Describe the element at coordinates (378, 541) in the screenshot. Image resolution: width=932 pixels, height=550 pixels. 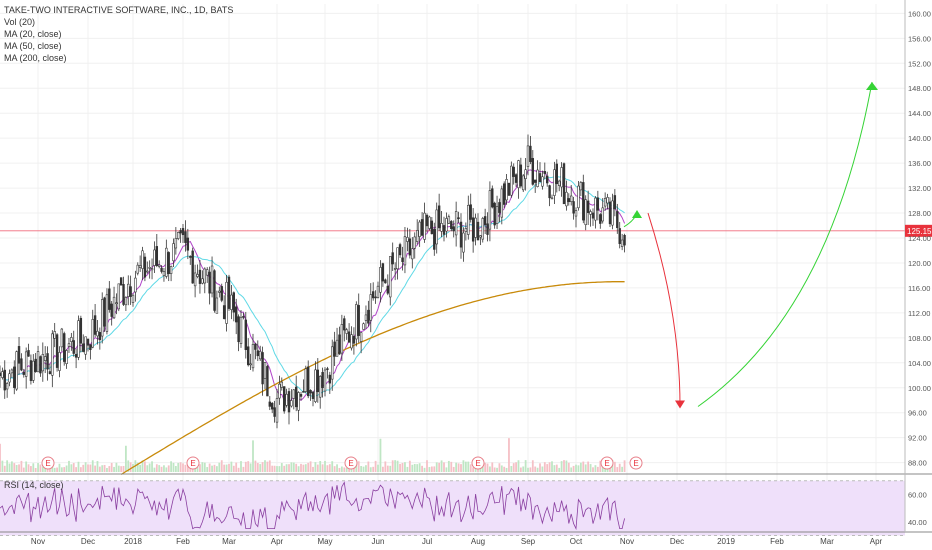
I see `time-tick-label: Jun` at that location.